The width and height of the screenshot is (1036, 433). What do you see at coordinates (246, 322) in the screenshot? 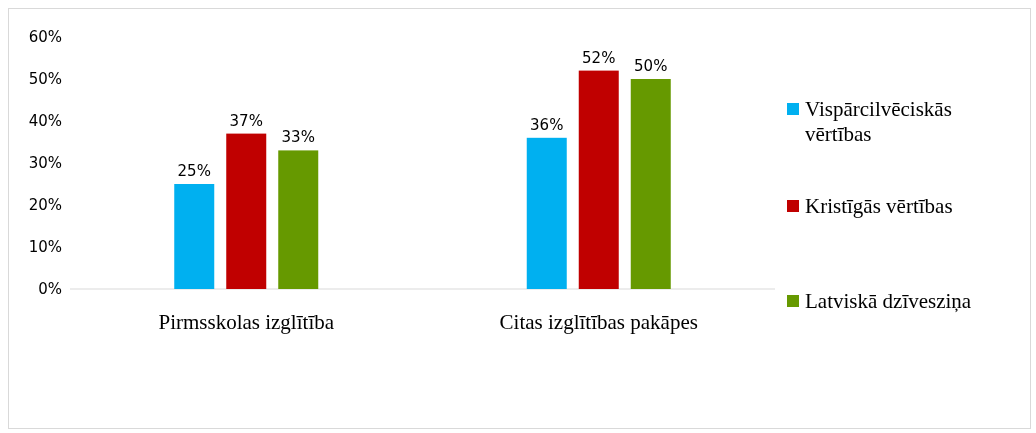
I see `x-tick-label: Pirmsskolas izglītība` at bounding box center [246, 322].